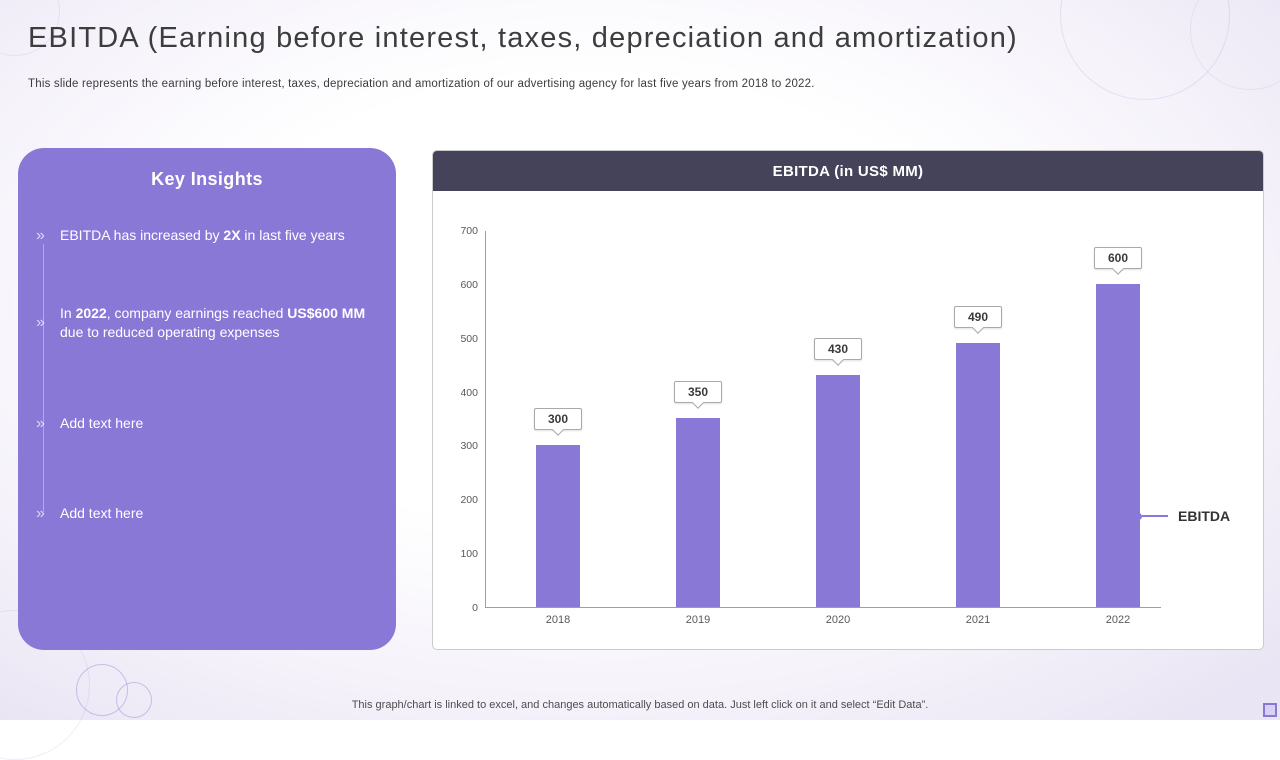 This screenshot has width=1280, height=760. Describe the element at coordinates (698, 512) in the screenshot. I see `bar-2019` at that location.